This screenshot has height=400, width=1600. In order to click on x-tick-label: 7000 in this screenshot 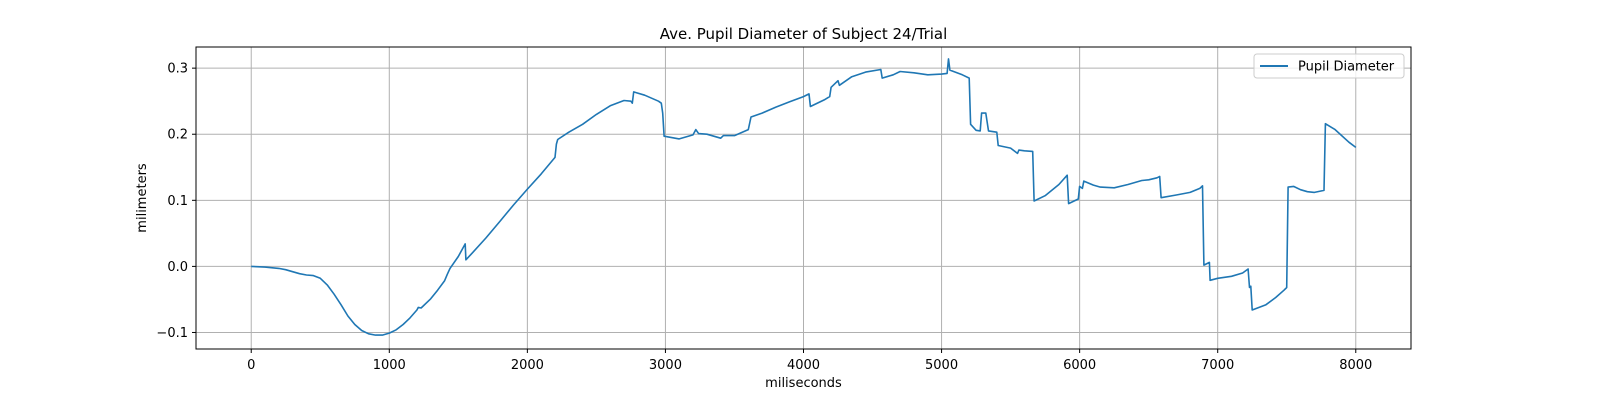, I will do `click(1217, 365)`.